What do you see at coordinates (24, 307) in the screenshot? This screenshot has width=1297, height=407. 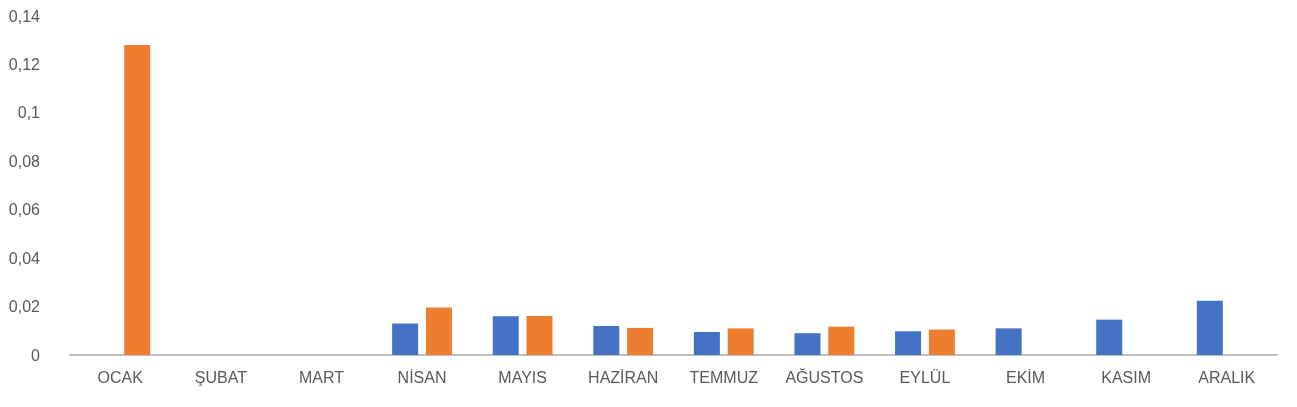 I see `y-tick-label: 0,02` at bounding box center [24, 307].